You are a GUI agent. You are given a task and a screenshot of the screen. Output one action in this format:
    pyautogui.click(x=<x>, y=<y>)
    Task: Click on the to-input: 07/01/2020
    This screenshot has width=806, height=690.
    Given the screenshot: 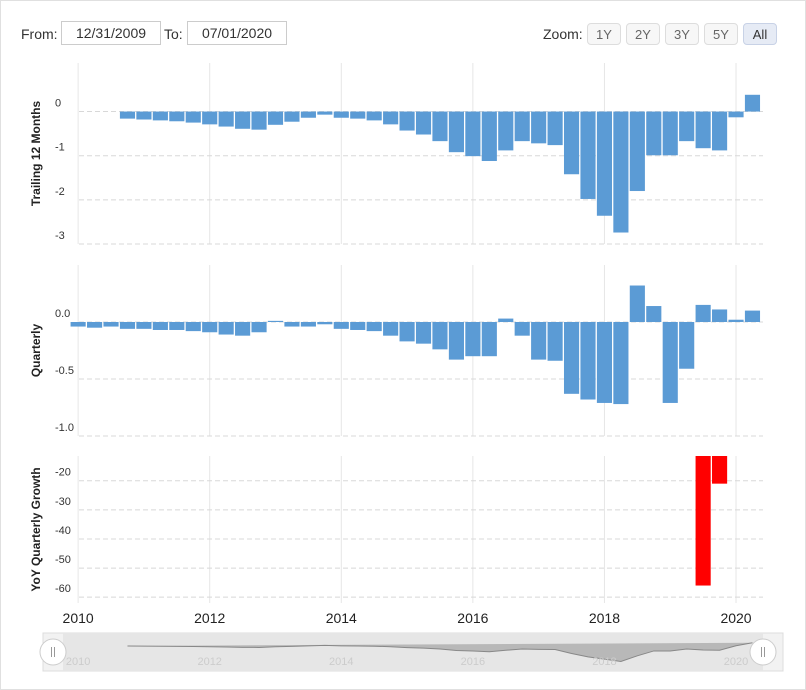 What is the action you would take?
    pyautogui.click(x=237, y=33)
    